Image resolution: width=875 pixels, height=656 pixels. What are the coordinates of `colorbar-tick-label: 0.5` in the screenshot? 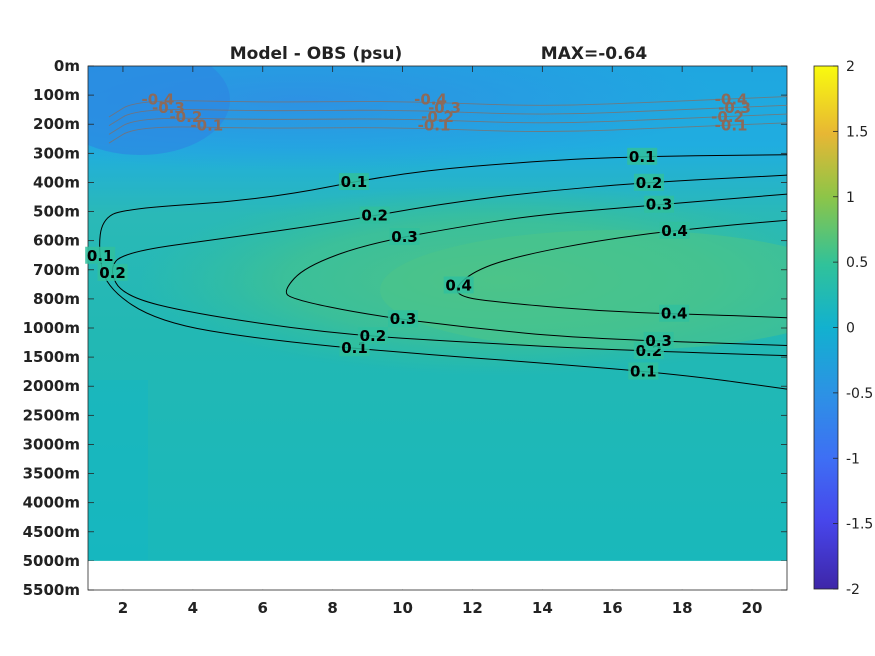 It's located at (857, 263).